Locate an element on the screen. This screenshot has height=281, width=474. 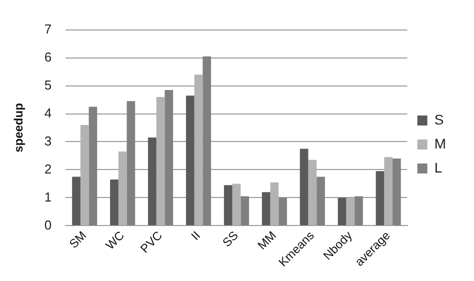
x-tick-label: II is located at coordinates (195, 235).